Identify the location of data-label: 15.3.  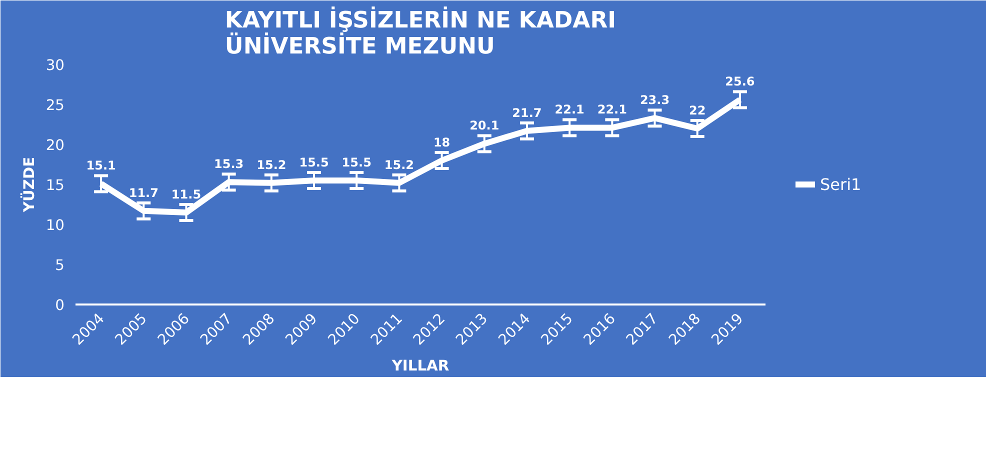
(229, 164).